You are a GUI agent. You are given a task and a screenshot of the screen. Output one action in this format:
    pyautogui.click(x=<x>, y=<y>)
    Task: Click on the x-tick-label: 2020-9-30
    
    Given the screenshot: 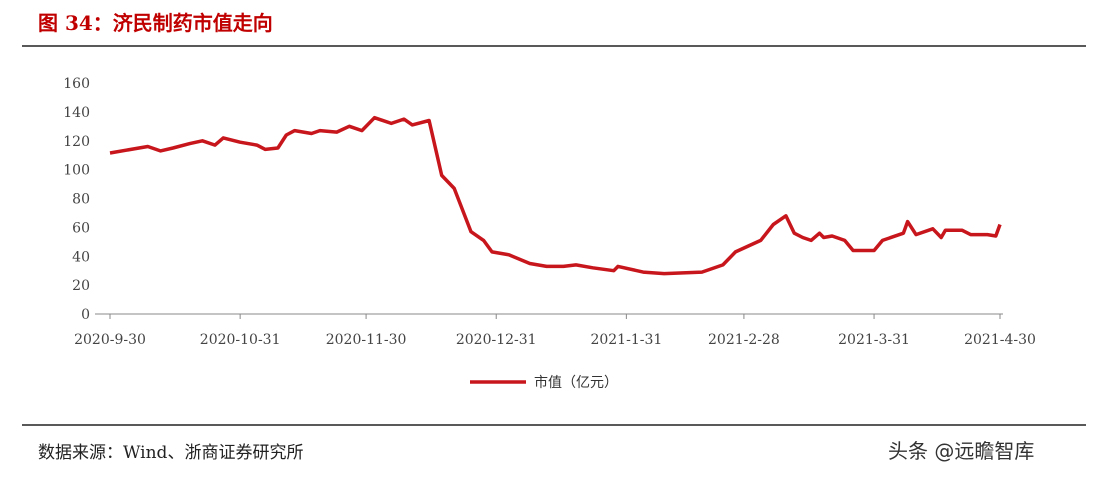 What is the action you would take?
    pyautogui.click(x=110, y=340)
    